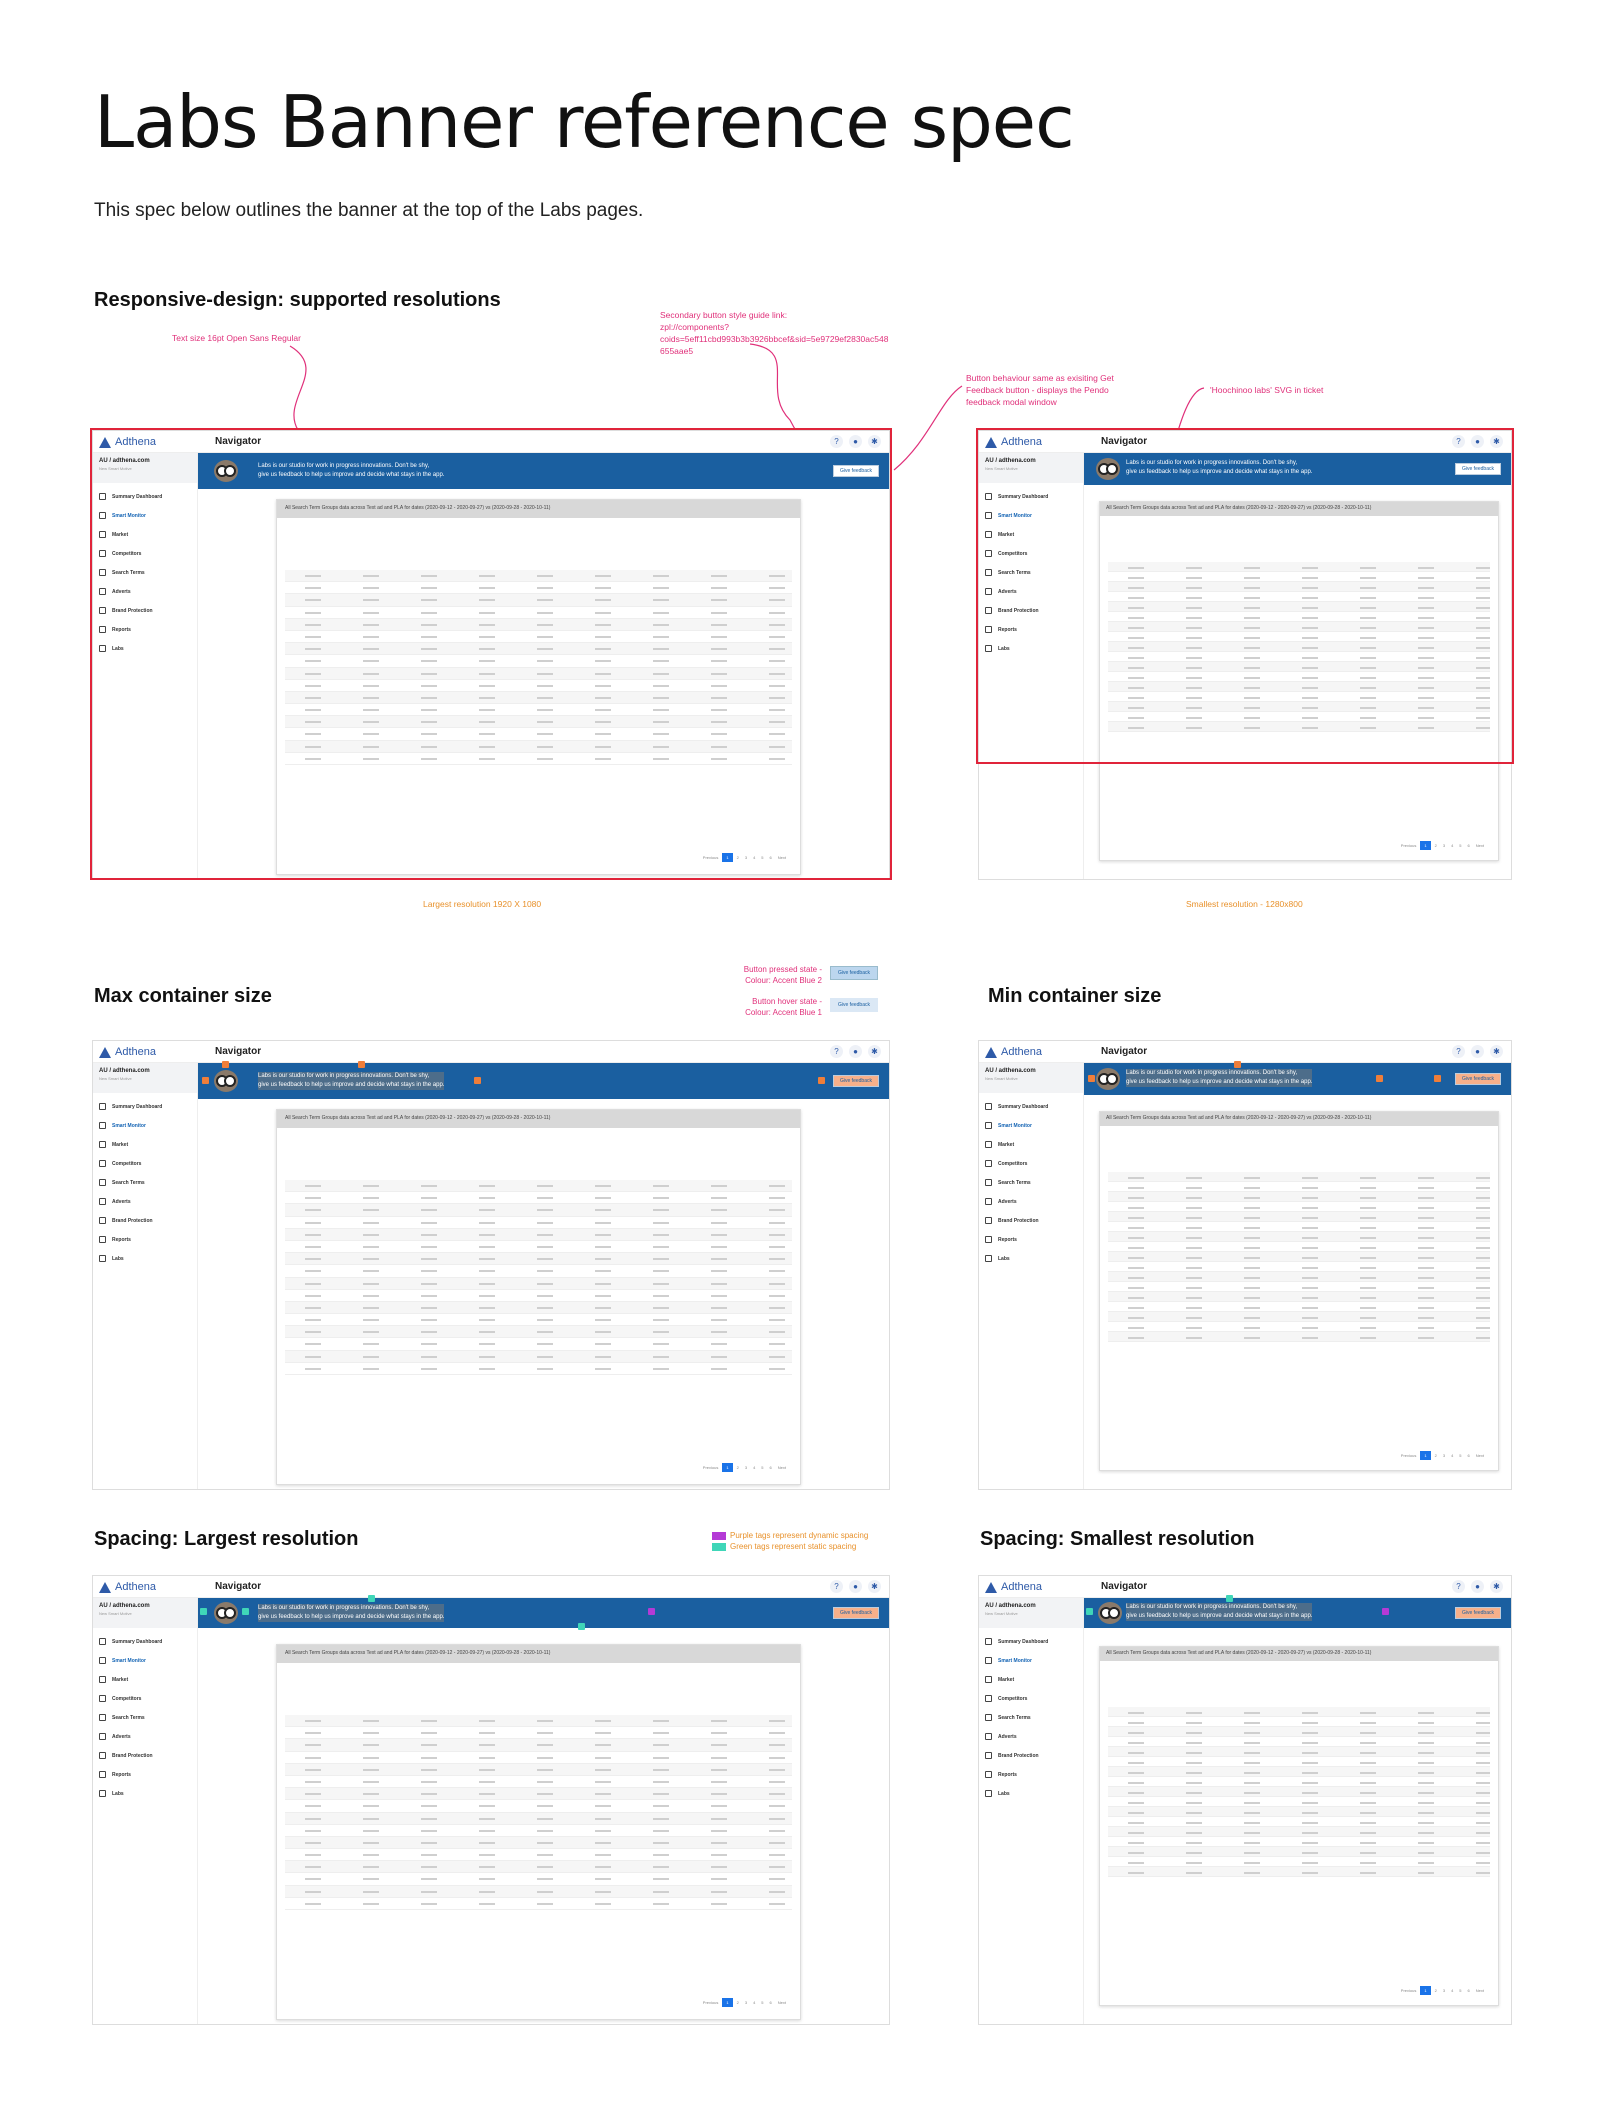  I want to click on feedback-button-pressed: Give feedback, so click(854, 973).